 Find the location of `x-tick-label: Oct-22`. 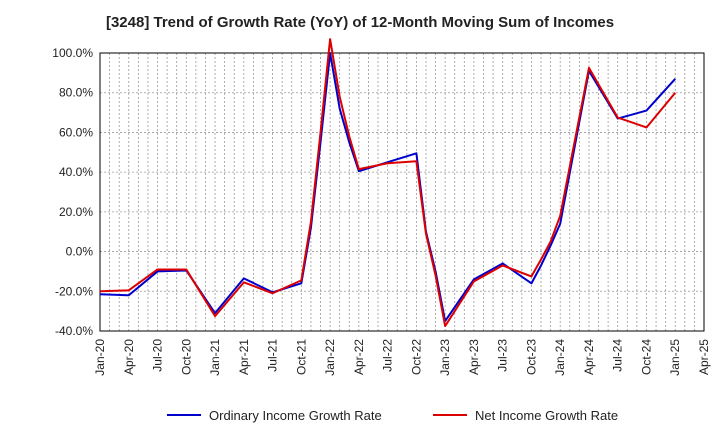

x-tick-label: Oct-22 is located at coordinates (416, 357).